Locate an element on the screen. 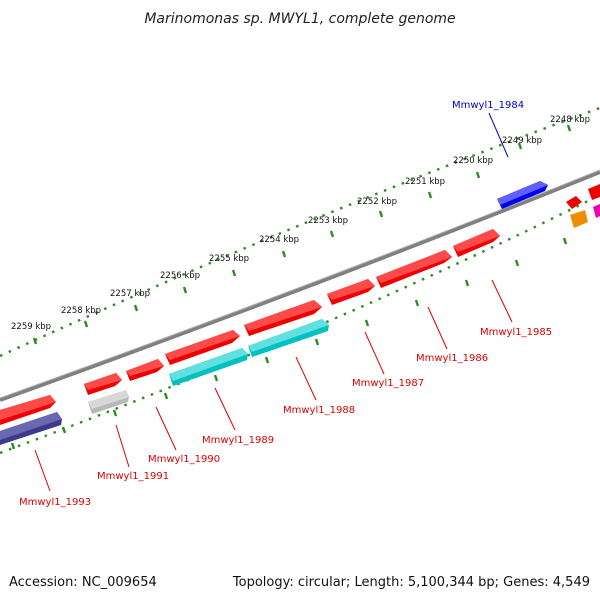  leader-1993 is located at coordinates (42, 470).